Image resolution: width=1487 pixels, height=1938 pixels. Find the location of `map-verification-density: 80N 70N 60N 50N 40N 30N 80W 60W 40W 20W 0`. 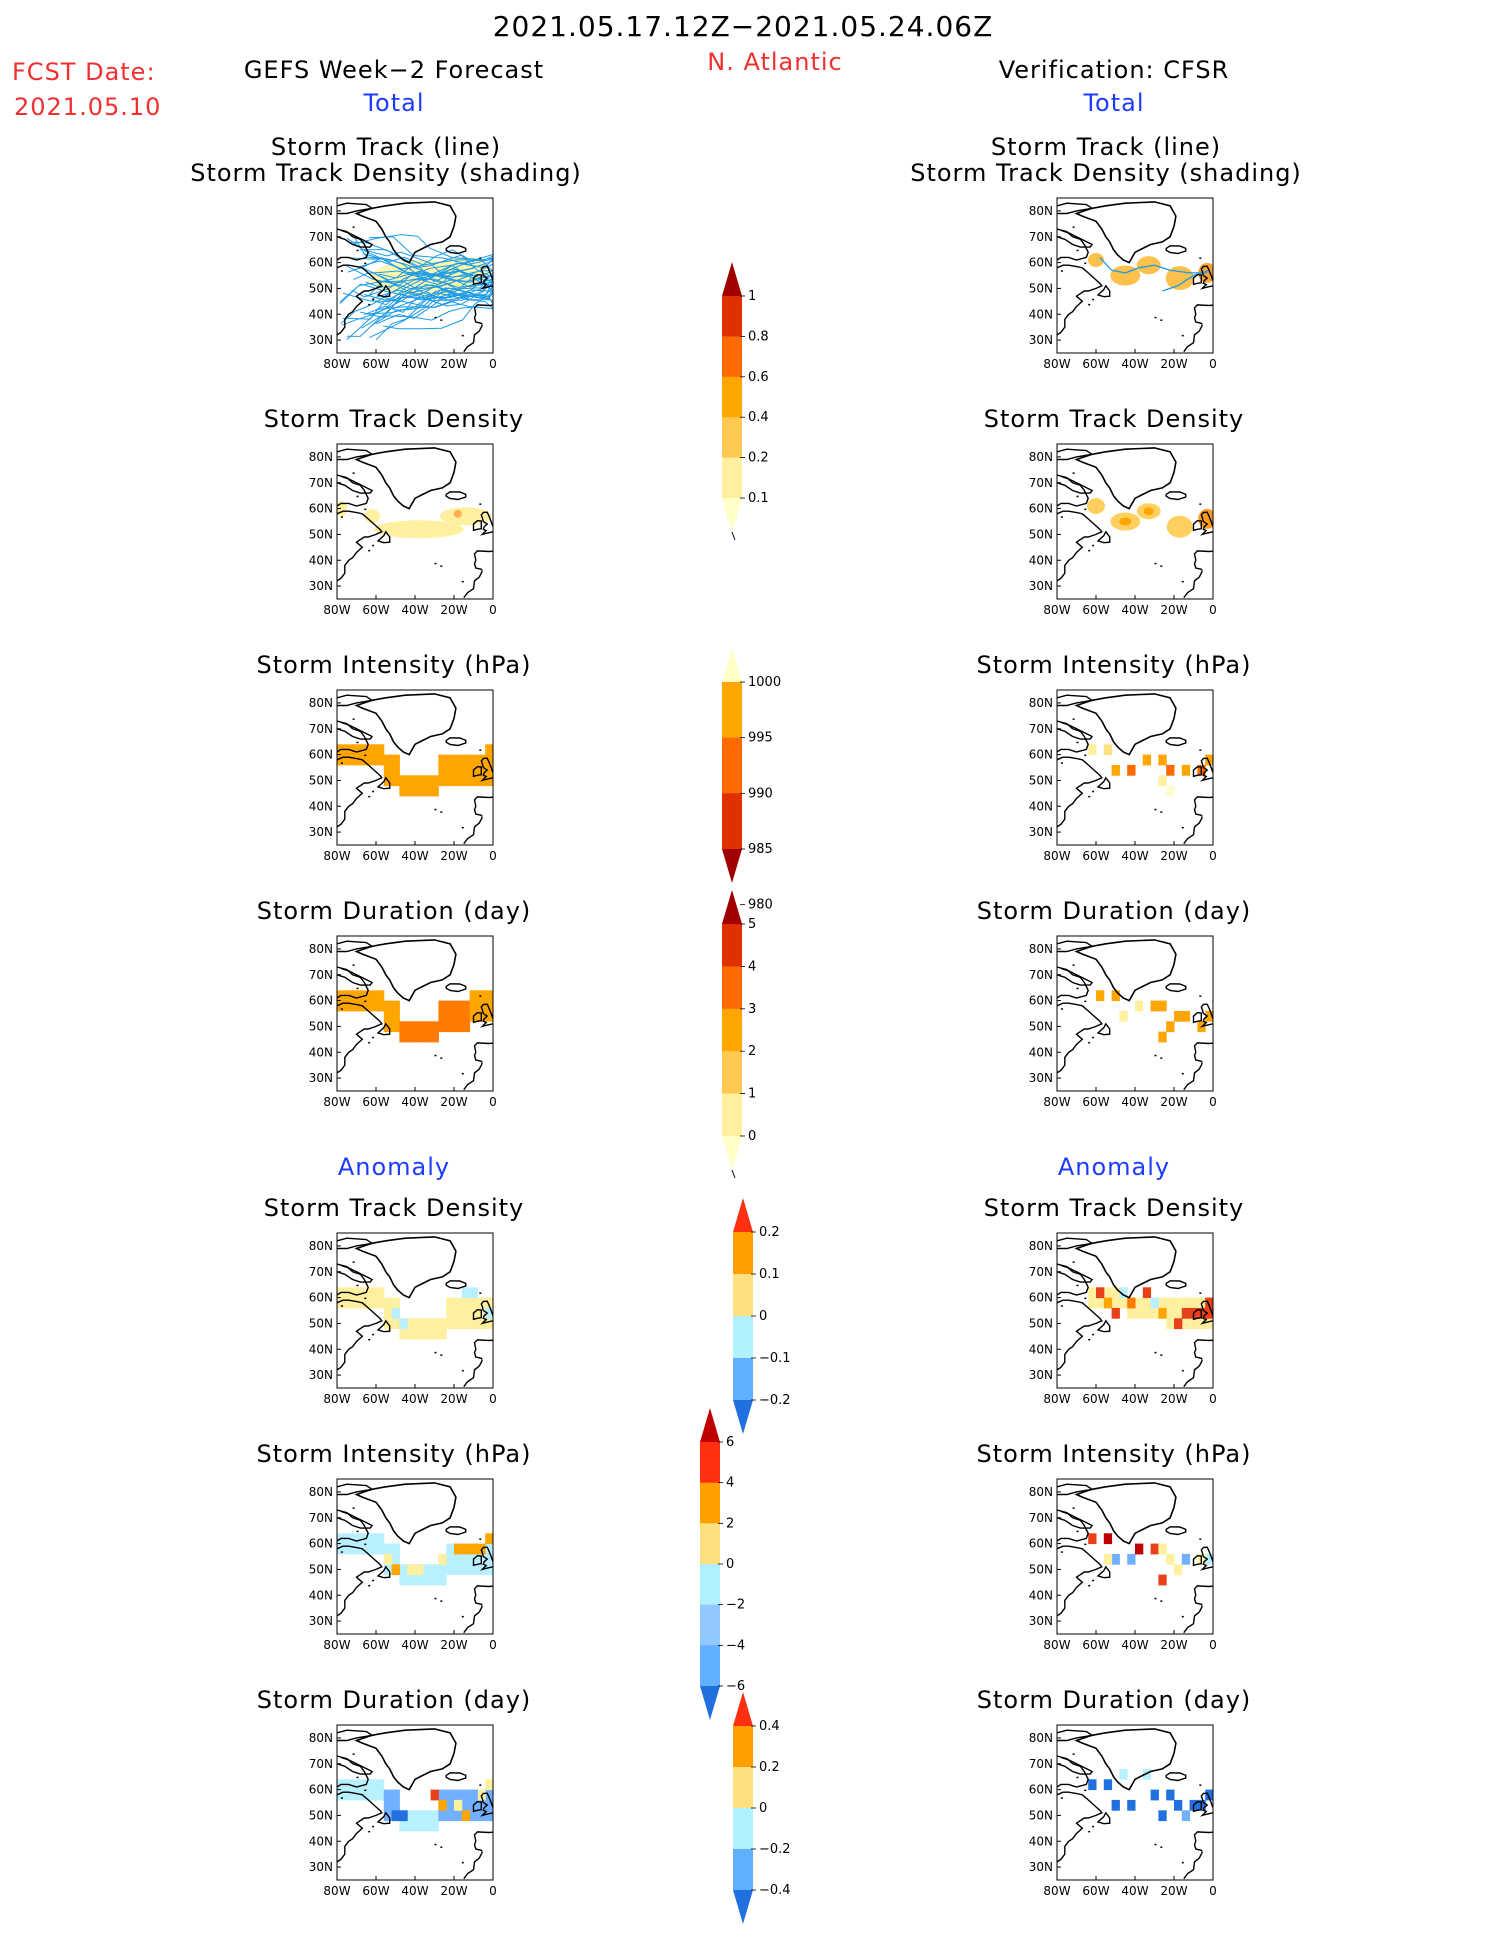

map-verification-density: 80N 70N 60N 50N 40N 30N 80W 60W 40W 20W 0 is located at coordinates (1117, 531).